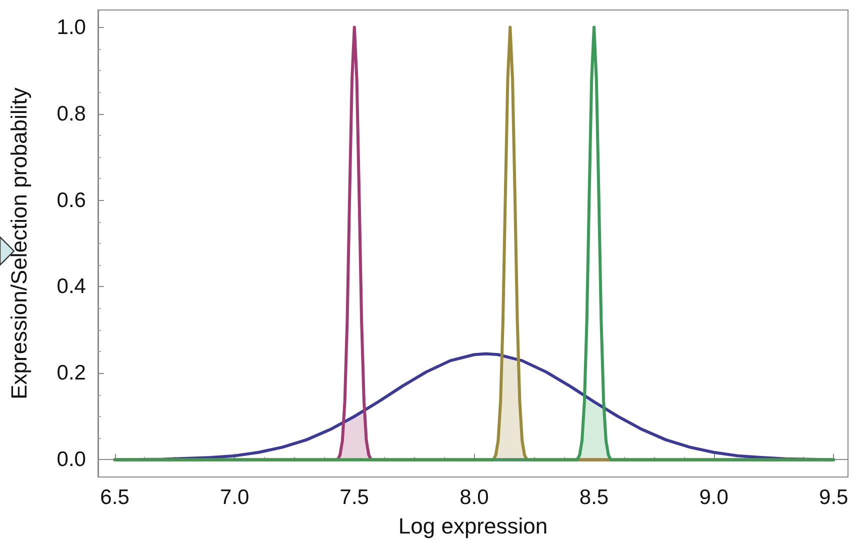  Describe the element at coordinates (474, 497) in the screenshot. I see `x-tick-label: 8.0` at that location.